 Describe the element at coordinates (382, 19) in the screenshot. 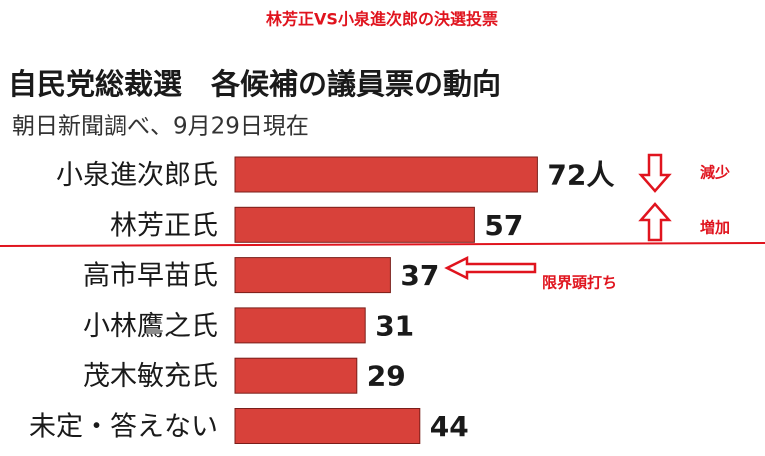

I see `suptitle: 林芳正VS小泉進次郎の決選投票` at that location.